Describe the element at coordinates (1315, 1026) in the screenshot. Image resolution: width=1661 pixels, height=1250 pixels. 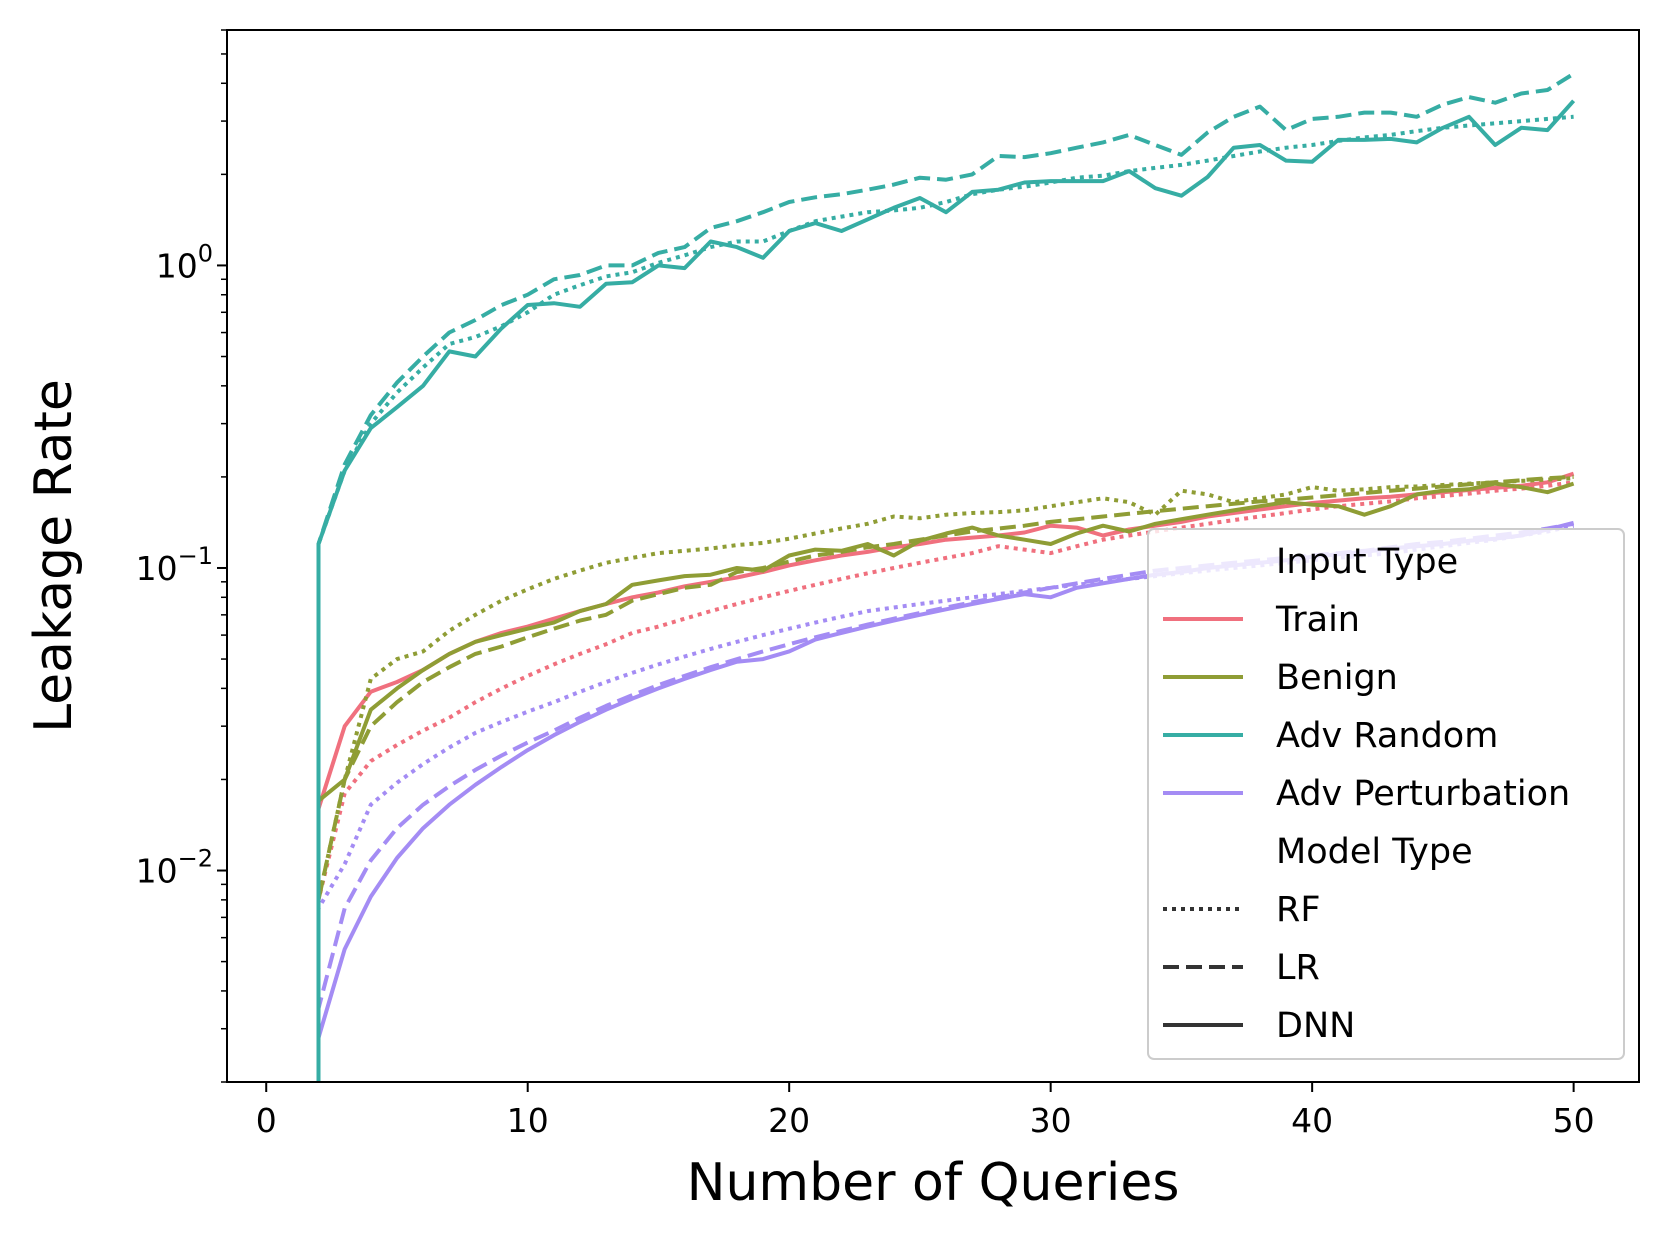
I see `legend-label-dnn: DNN` at that location.